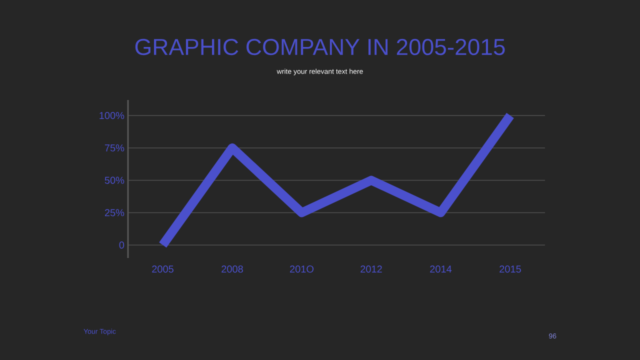 The height and width of the screenshot is (360, 640). Describe the element at coordinates (510, 269) in the screenshot. I see `x-tick-label: 2015` at that location.